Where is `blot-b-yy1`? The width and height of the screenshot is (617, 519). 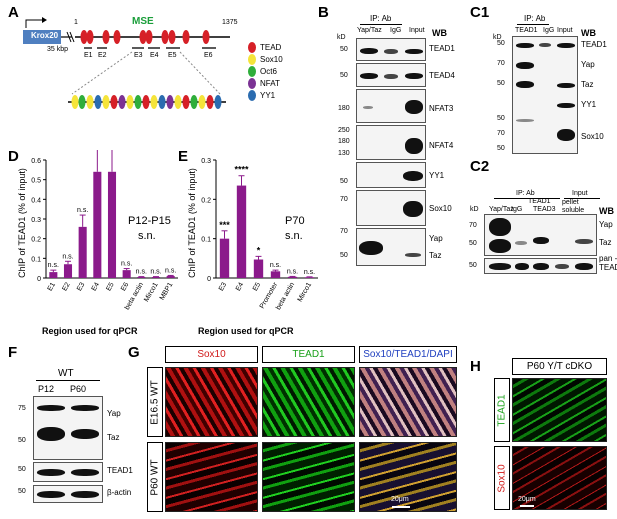 blot-b-yy1 is located at coordinates (391, 175).